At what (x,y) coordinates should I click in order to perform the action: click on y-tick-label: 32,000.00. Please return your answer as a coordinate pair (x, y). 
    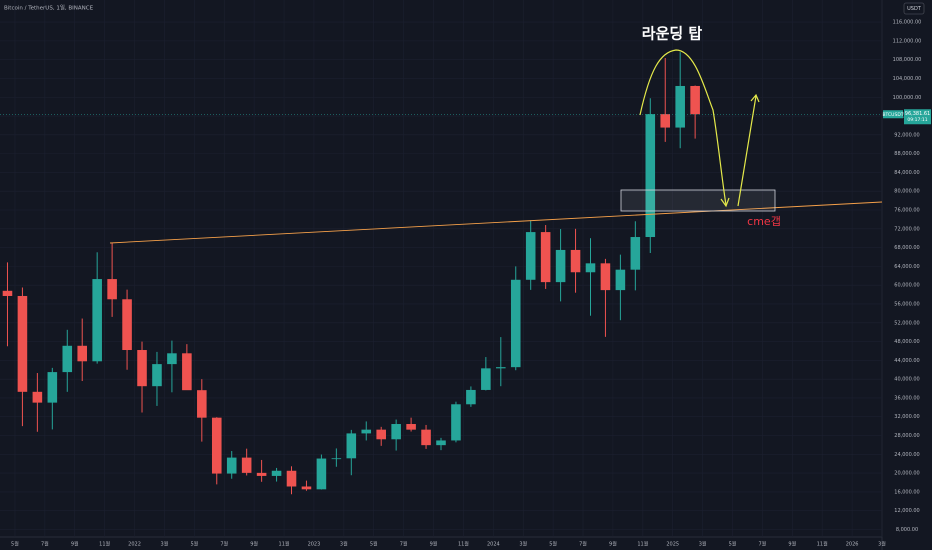
    Looking at the image, I should click on (906, 417).